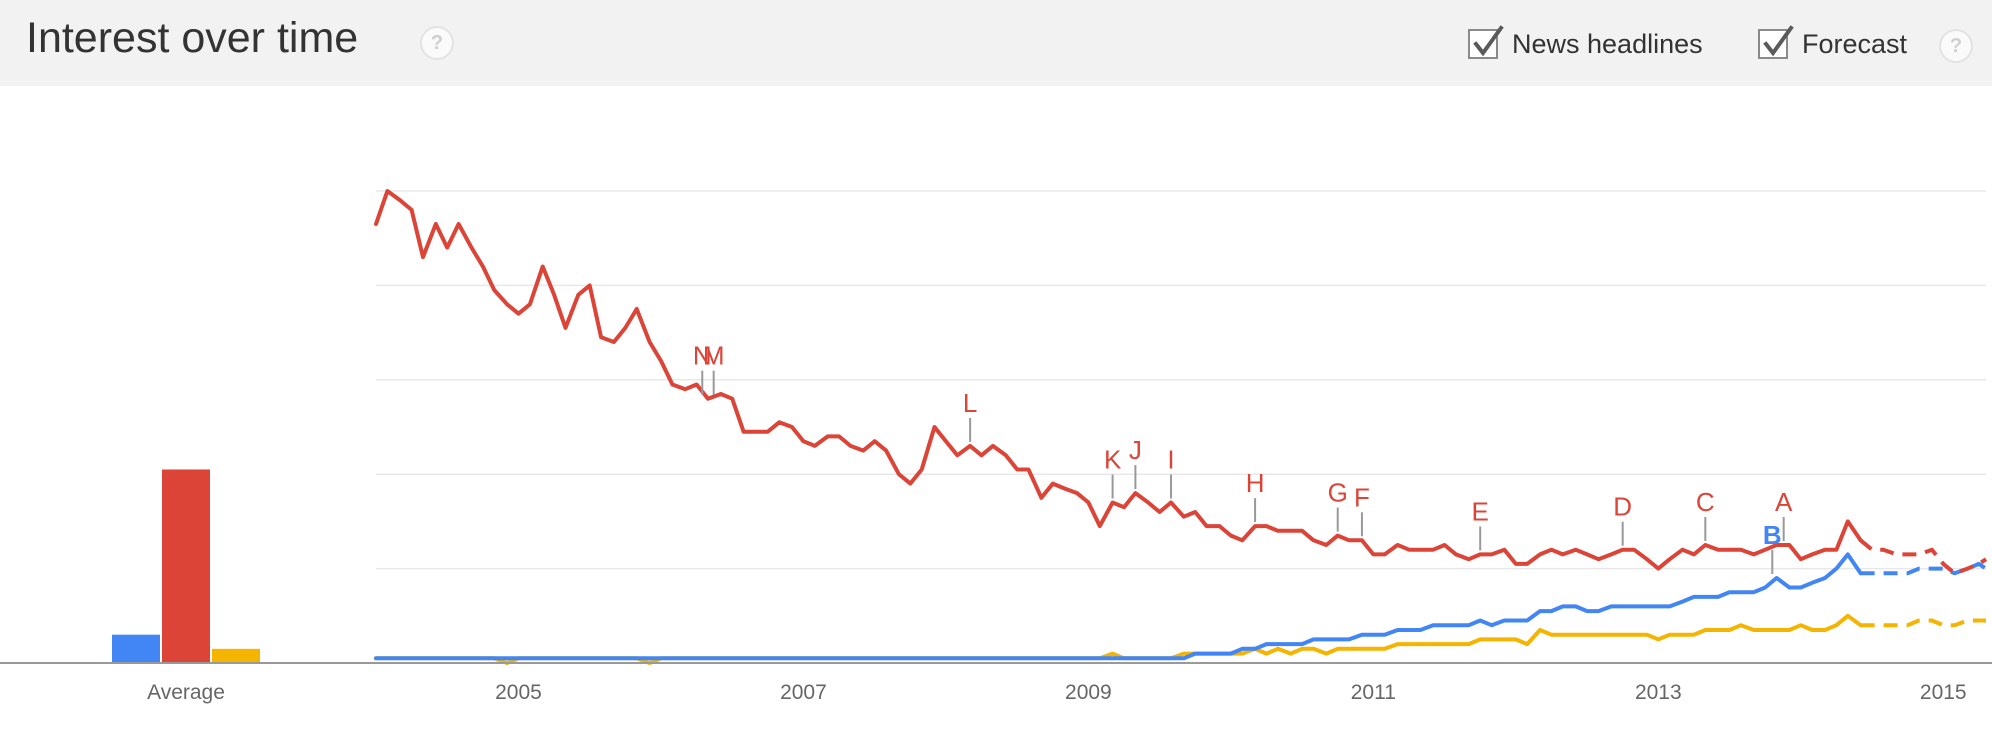  Describe the element at coordinates (1855, 43) in the screenshot. I see `forecast-label: Forecast` at that location.